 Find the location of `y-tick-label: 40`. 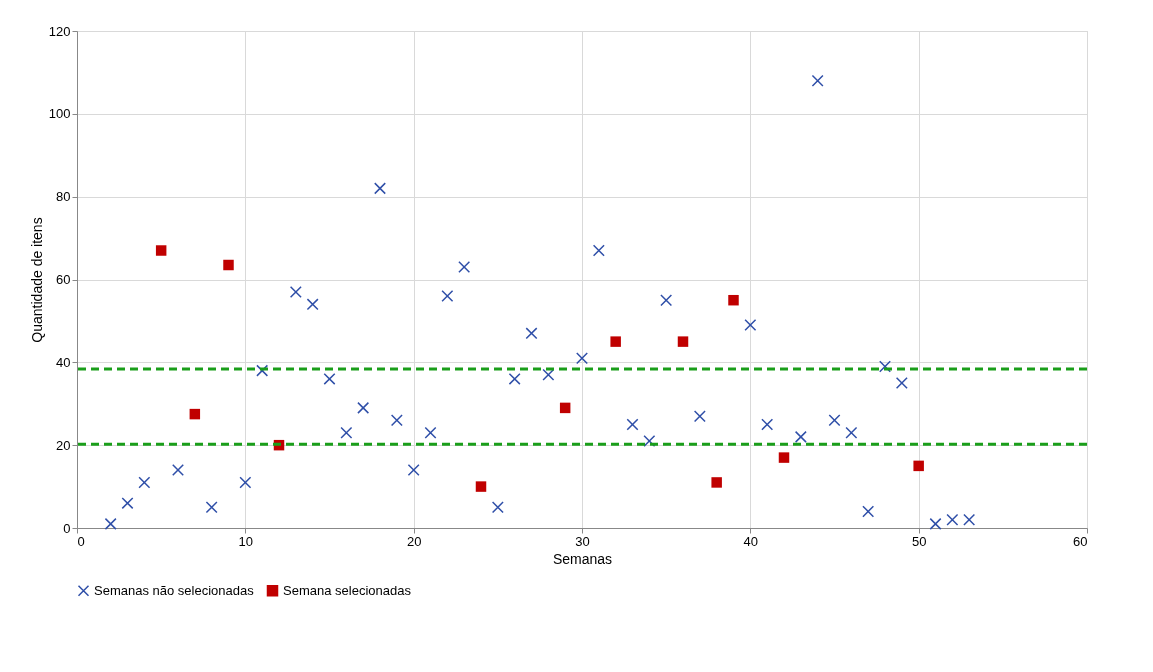

y-tick-label: 40 is located at coordinates (63, 362).